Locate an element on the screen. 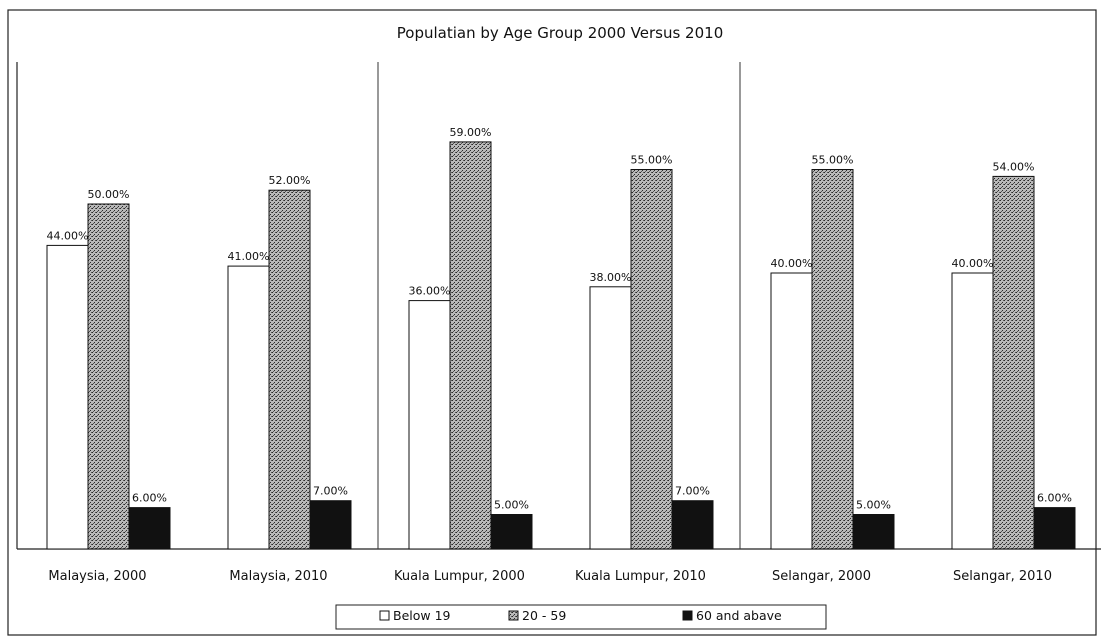 The height and width of the screenshot is (643, 1101). data-label-20-59-kuala-lumpur-2010: 55.00% is located at coordinates (652, 160).